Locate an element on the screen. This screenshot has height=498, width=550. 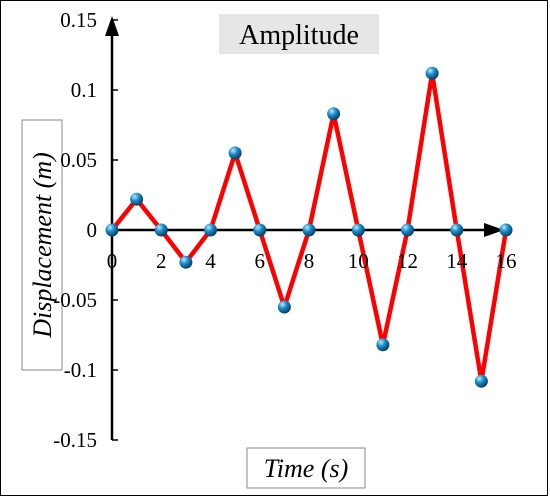
x-axis-title-box is located at coordinates (306, 468).